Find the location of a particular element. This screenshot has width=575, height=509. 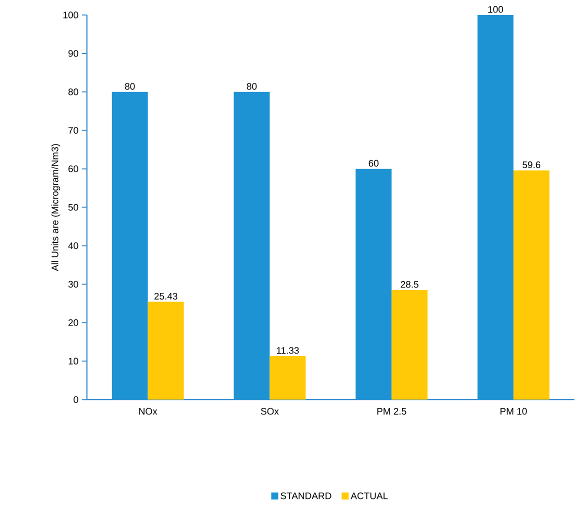

x-tick-label: NOx is located at coordinates (148, 411).